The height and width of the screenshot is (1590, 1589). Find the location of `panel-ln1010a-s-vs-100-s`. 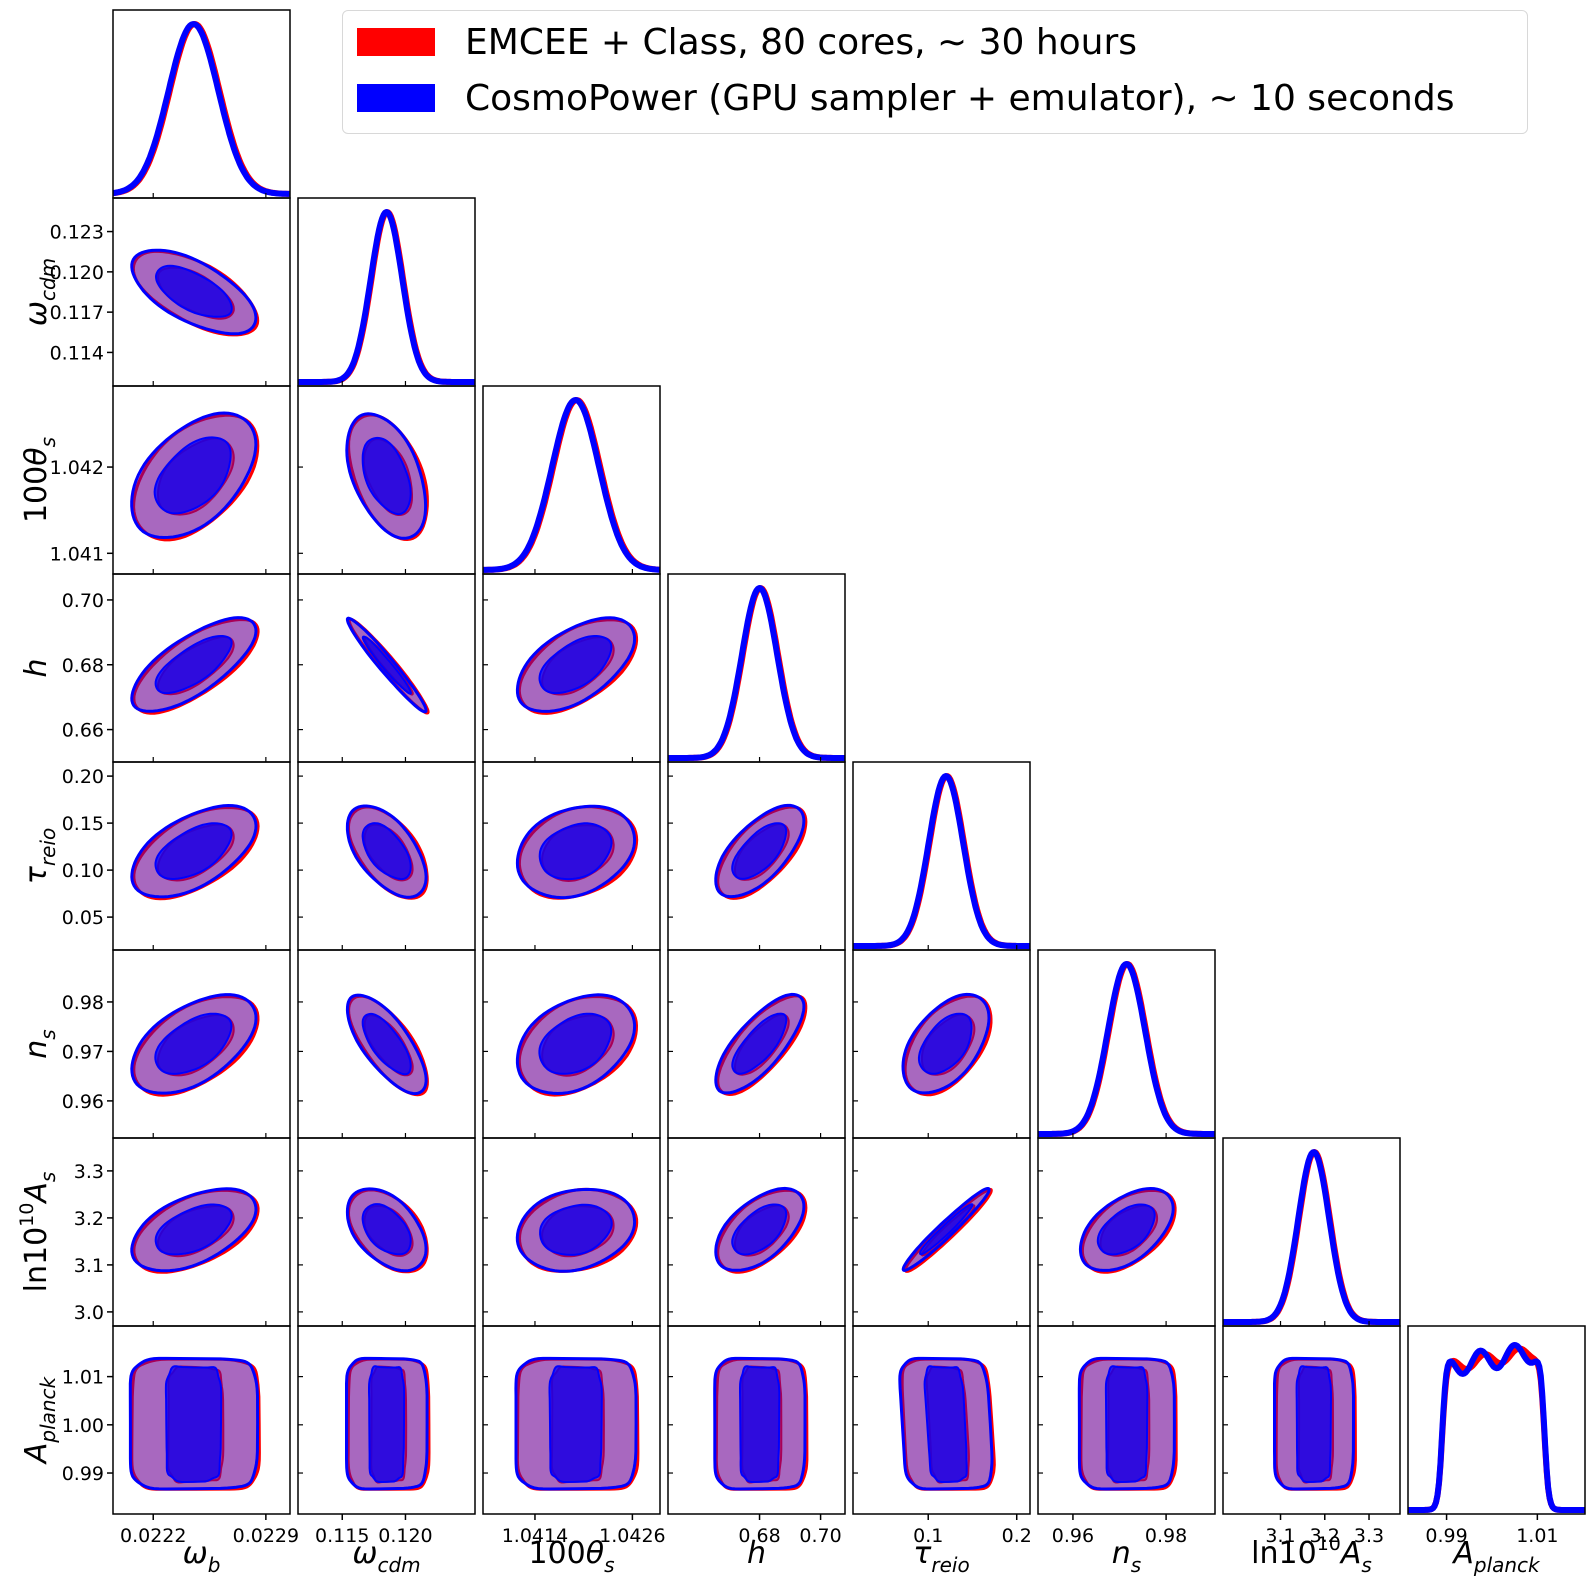

panel-ln1010a-s-vs-100-s is located at coordinates (571, 1232).